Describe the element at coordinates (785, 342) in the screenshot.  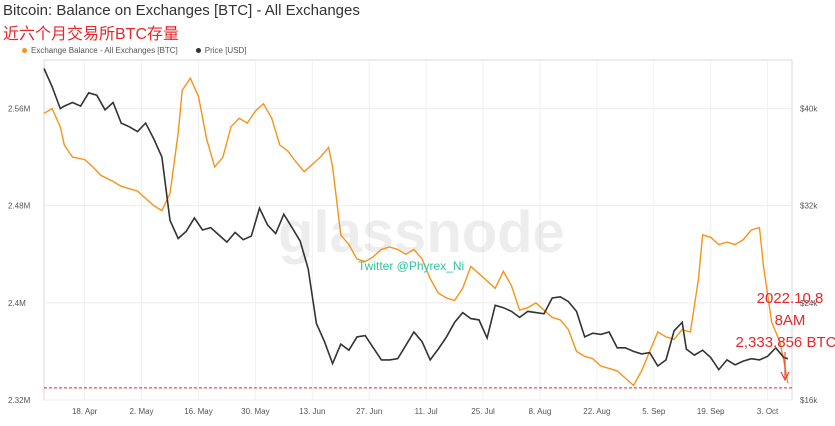
I see `annotation-value: 2,333,856 BTC` at that location.